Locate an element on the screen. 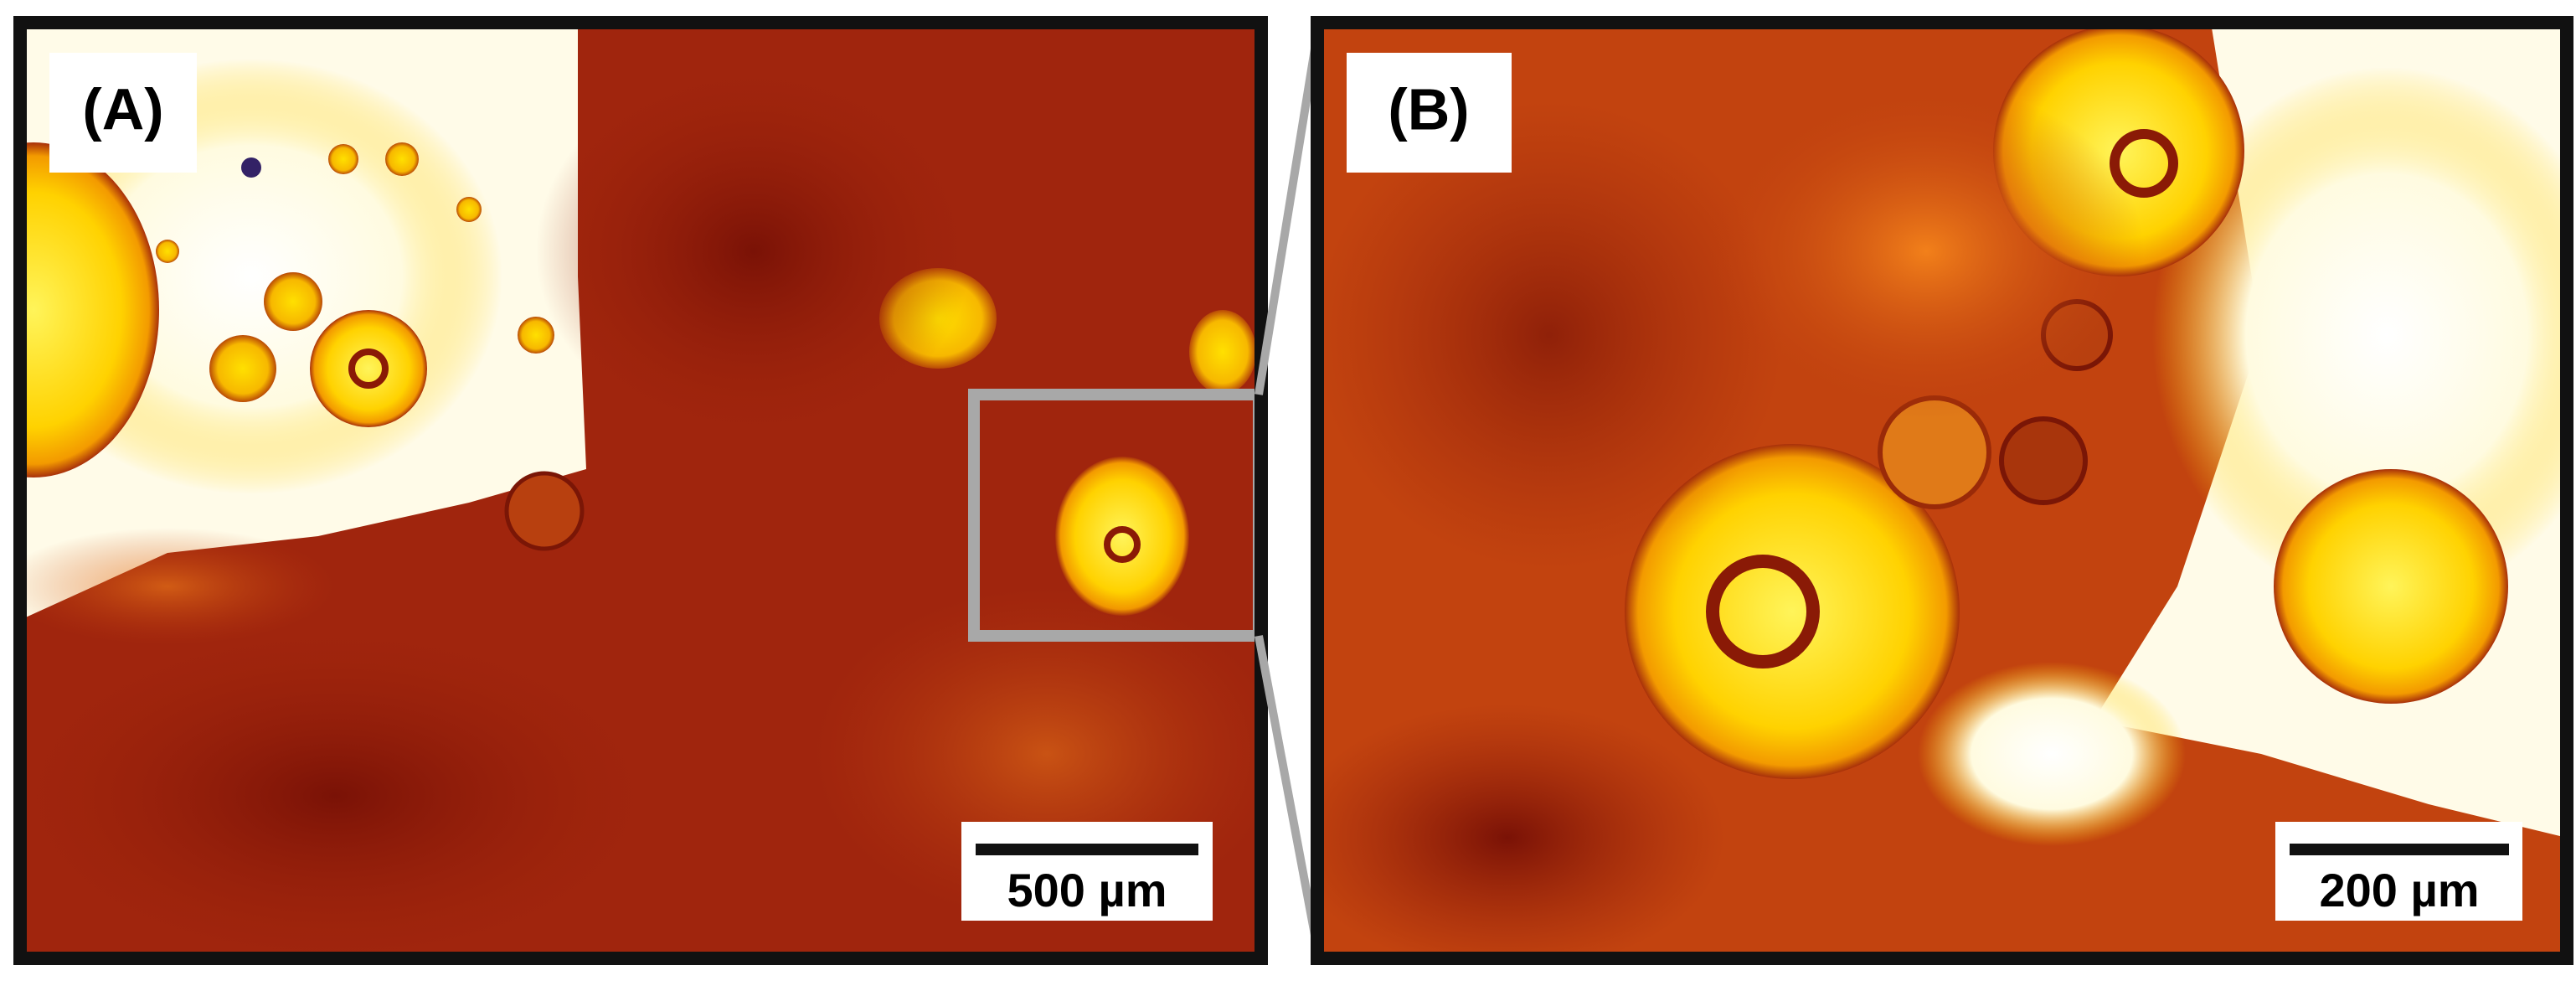  panel-label: (B) is located at coordinates (1428, 109).